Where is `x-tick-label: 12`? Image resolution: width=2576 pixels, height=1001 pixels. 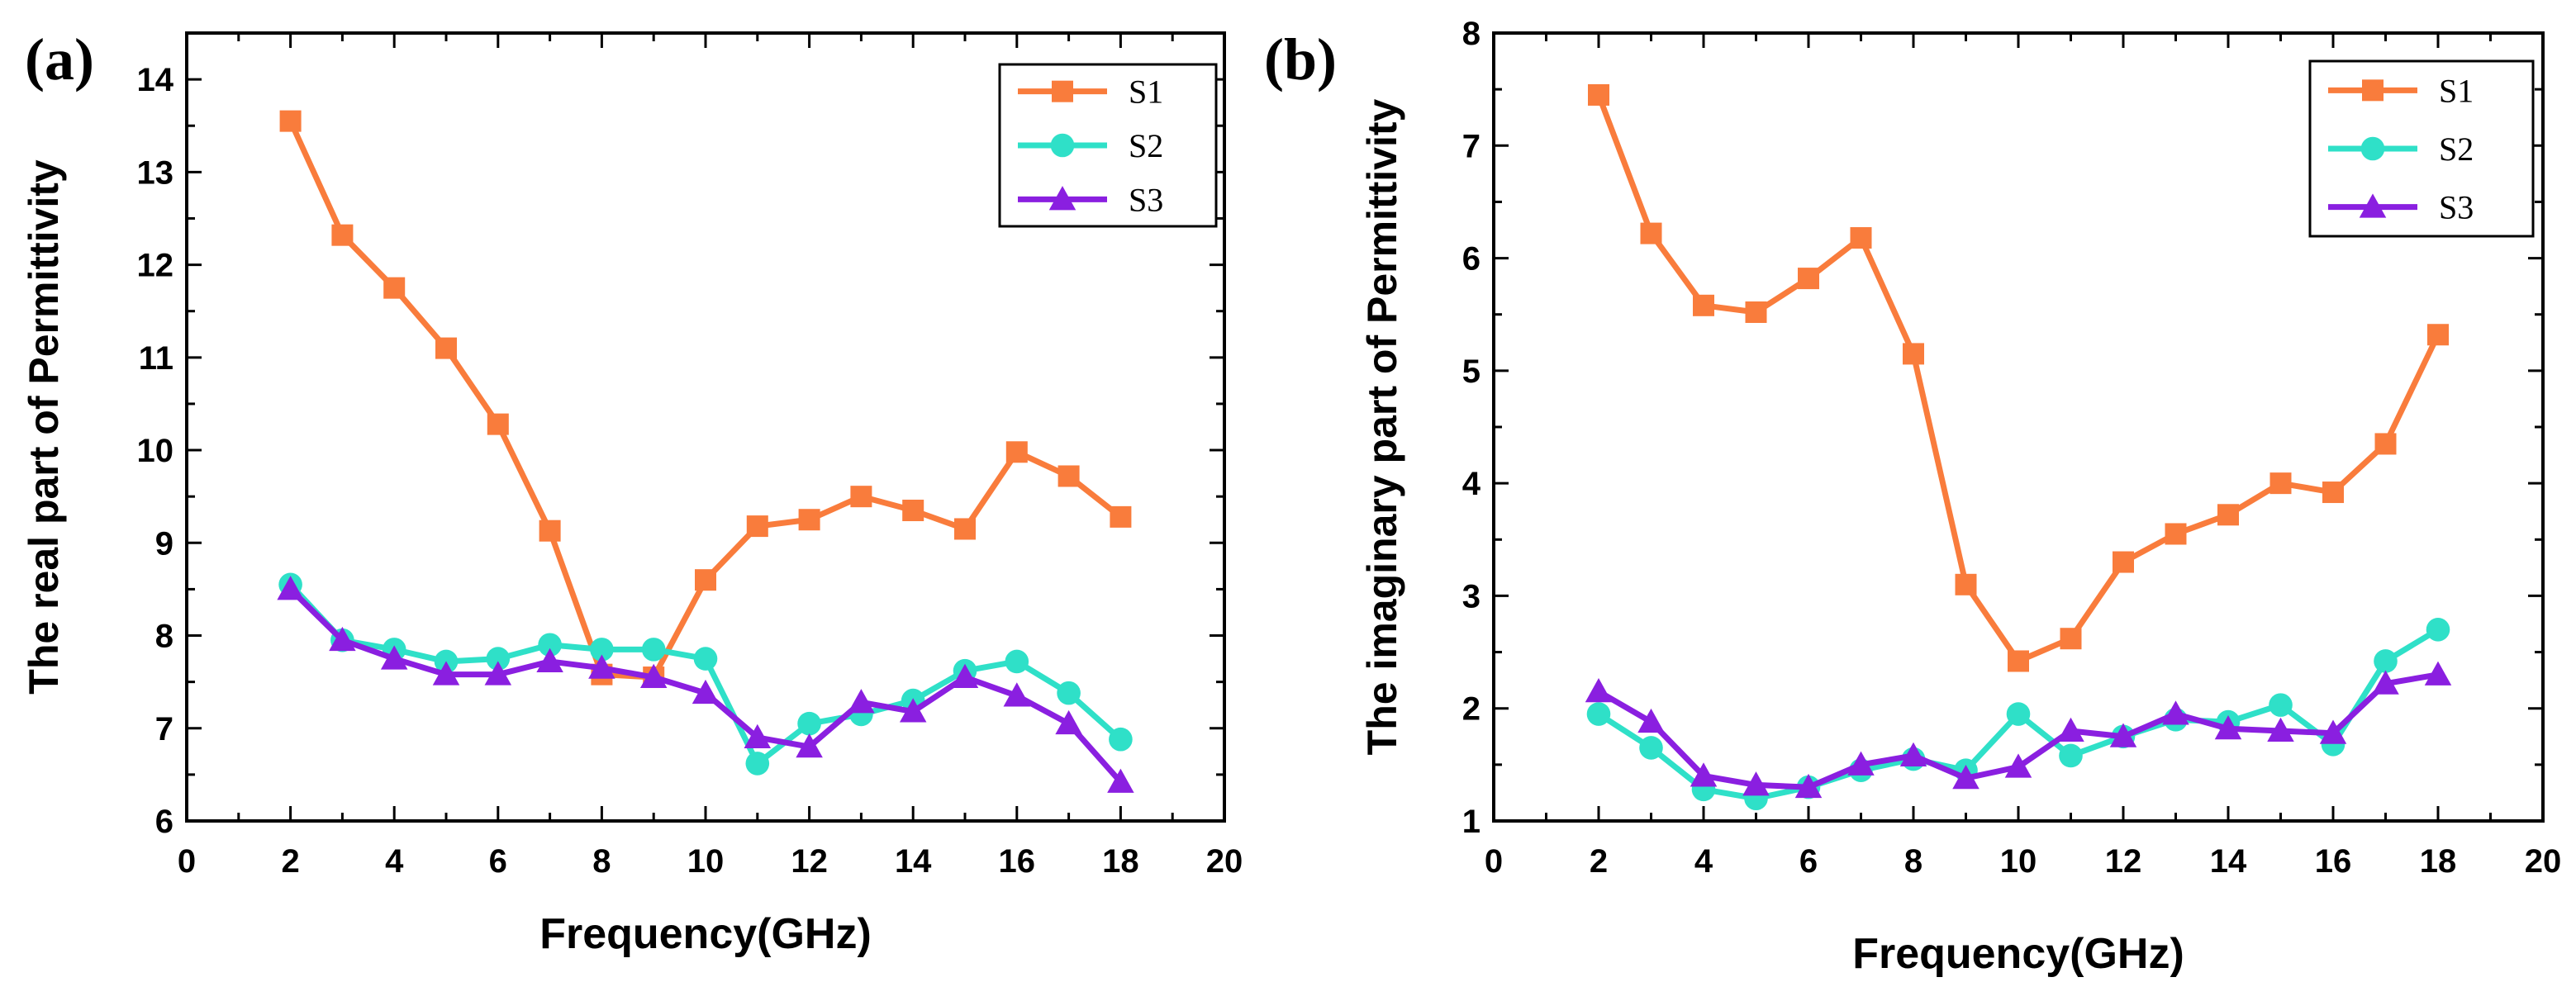 x-tick-label: 12 is located at coordinates (809, 862).